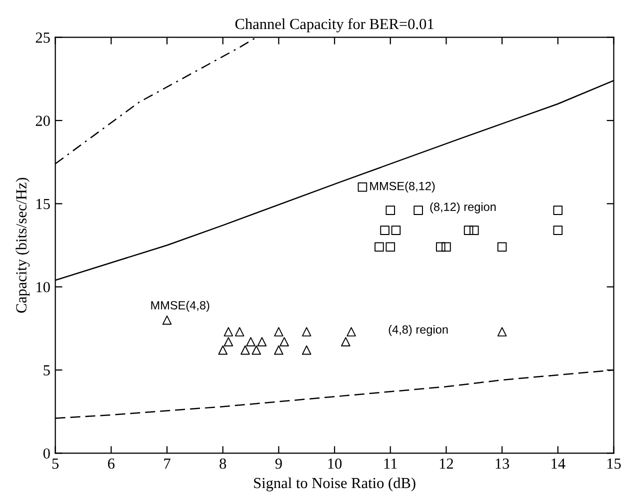 This screenshot has height=498, width=636. I want to click on x-tick-label: 14, so click(559, 463).